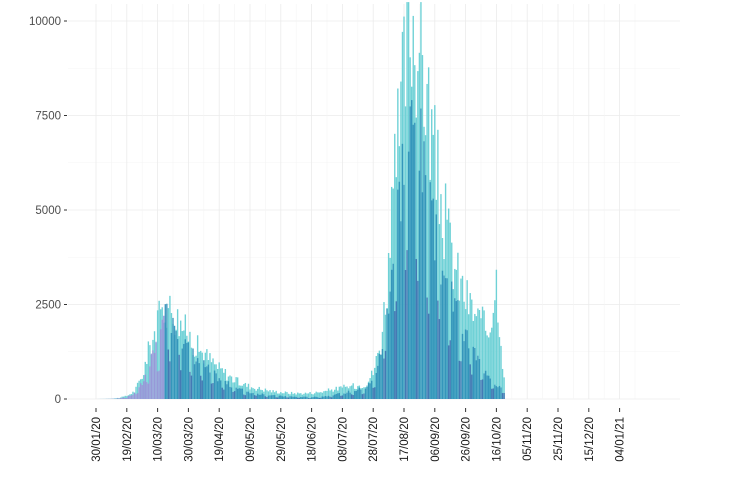  What do you see at coordinates (436, 439) in the screenshot?
I see `x-tick-label: 06/09/20` at bounding box center [436, 439].